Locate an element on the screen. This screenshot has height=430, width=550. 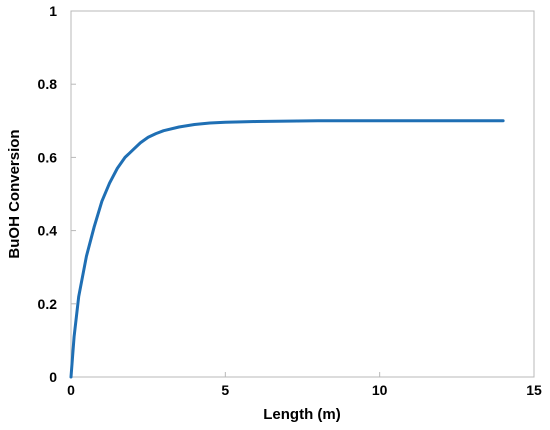
y-tick-label: 0 is located at coordinates (53, 377).